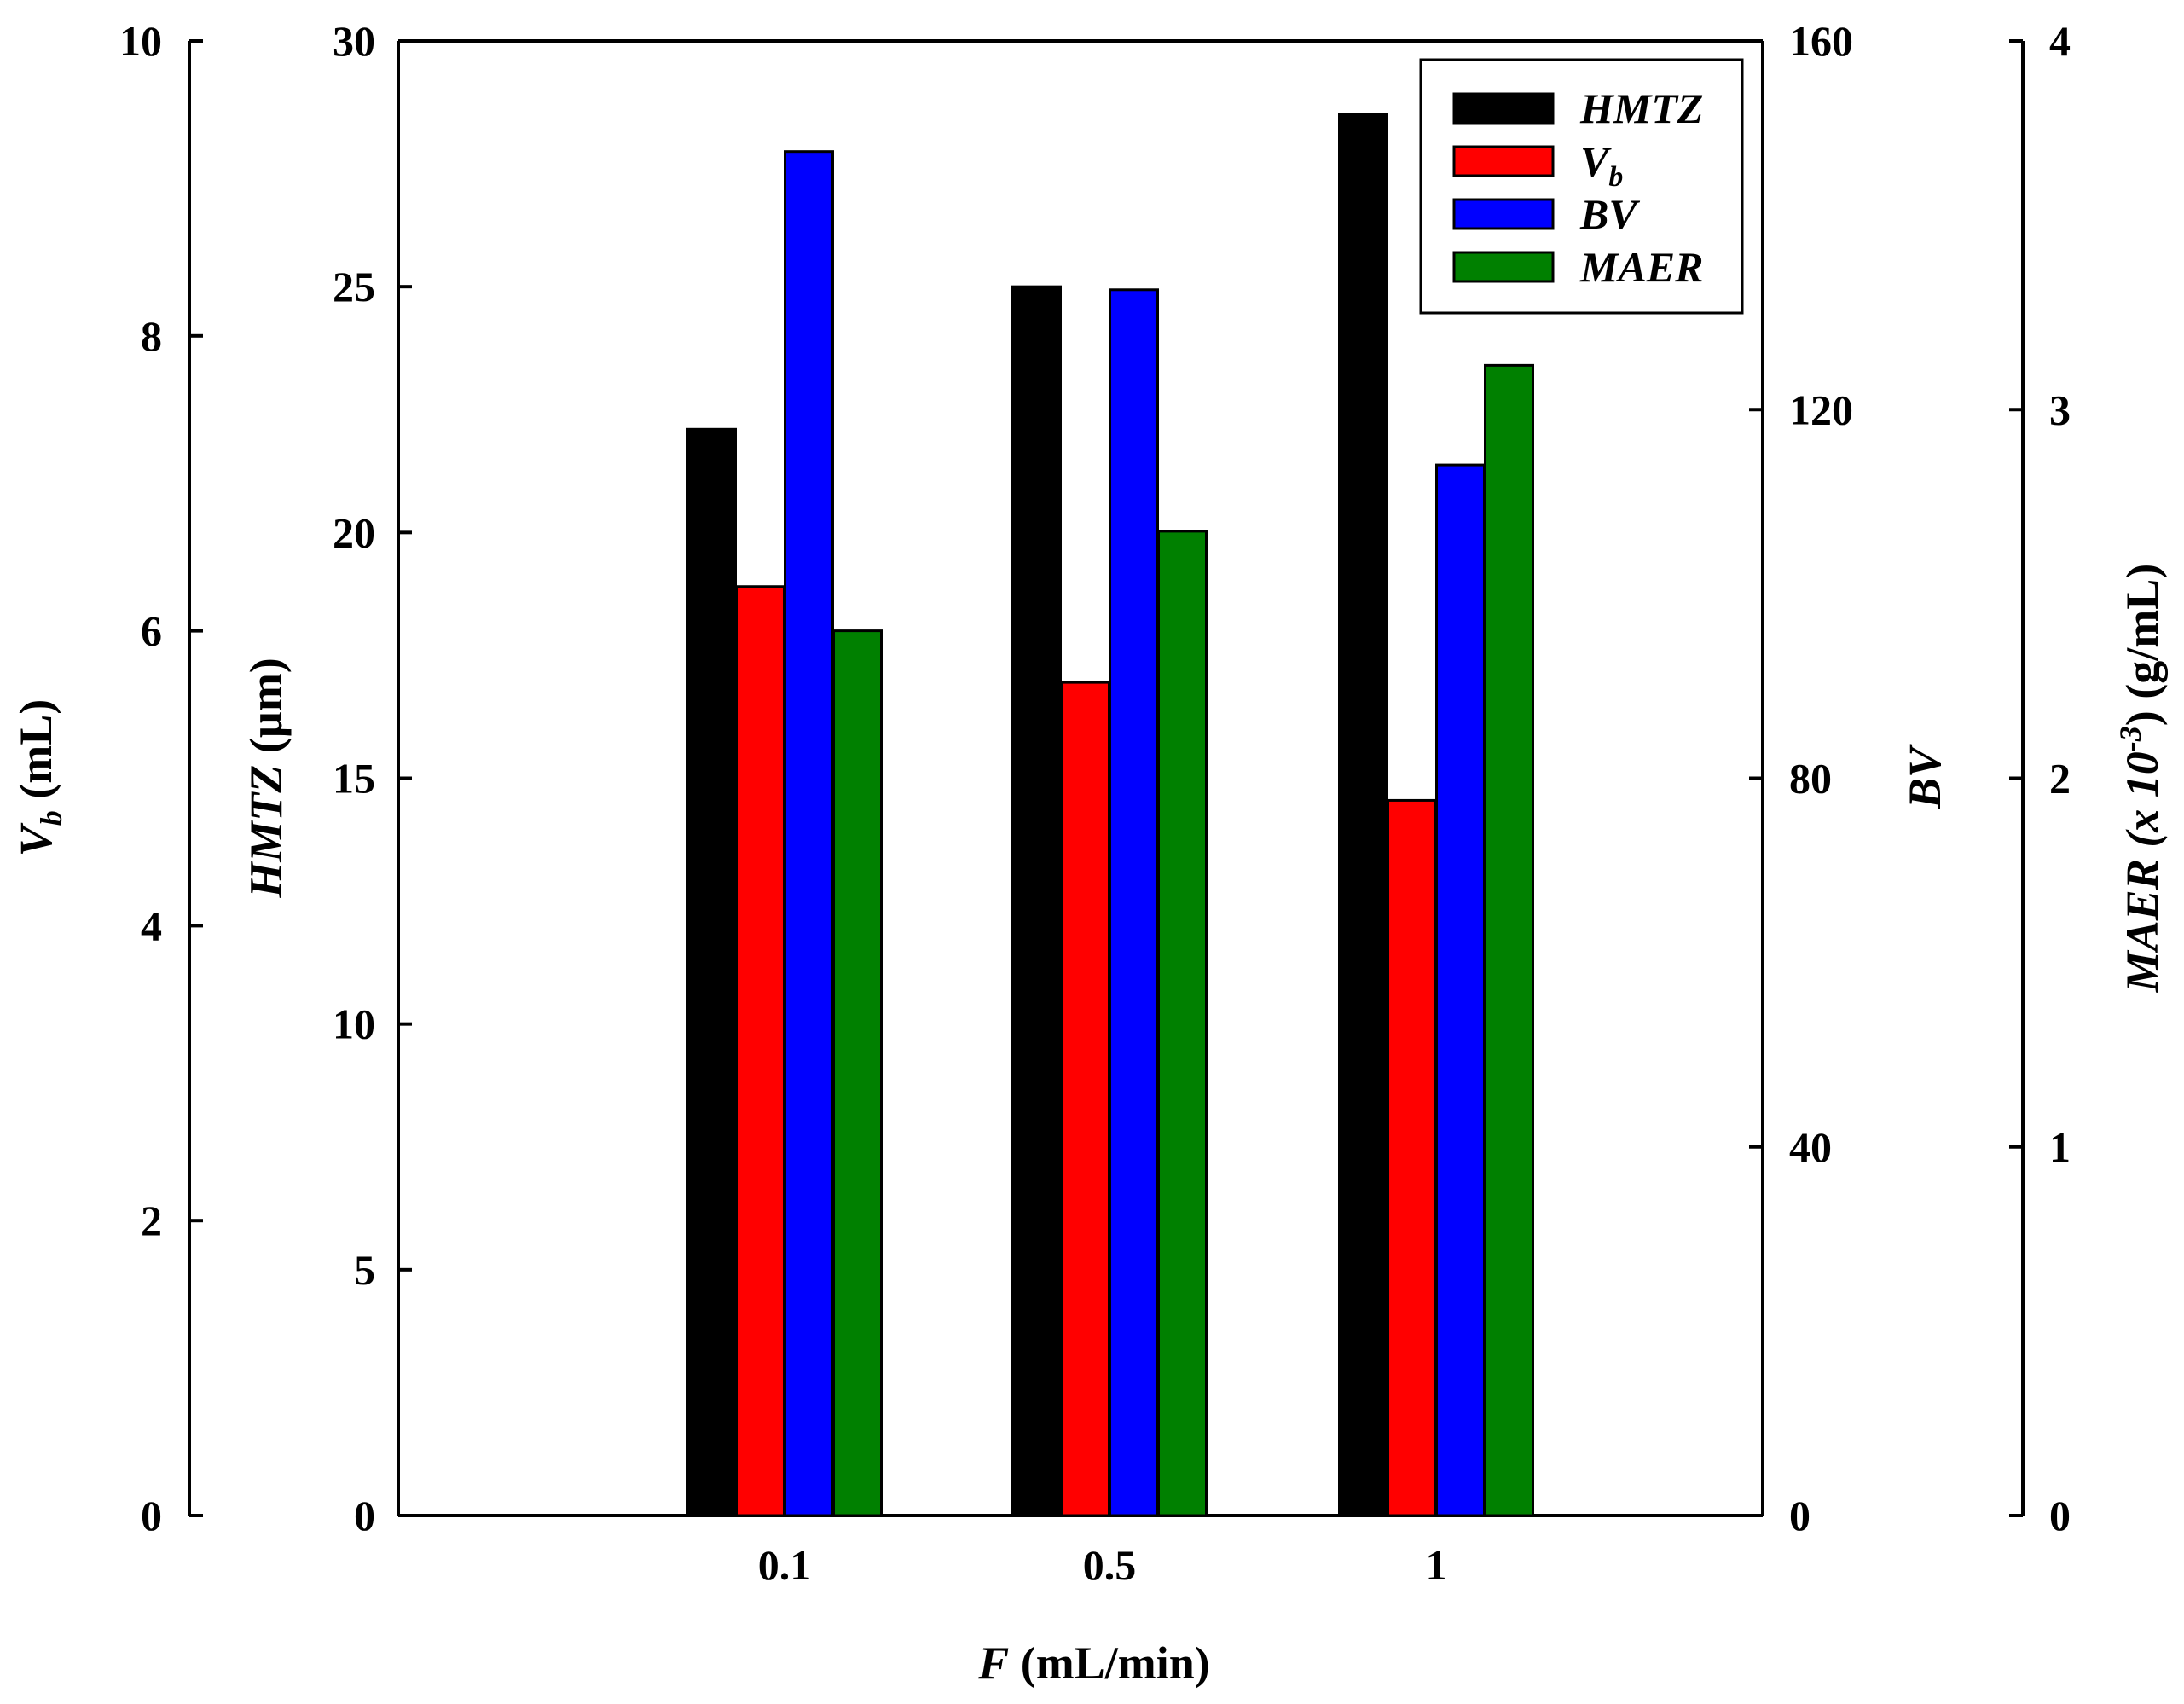 This screenshot has width=2184, height=1704. I want to click on bar-hmtz-0.1, so click(711, 972).